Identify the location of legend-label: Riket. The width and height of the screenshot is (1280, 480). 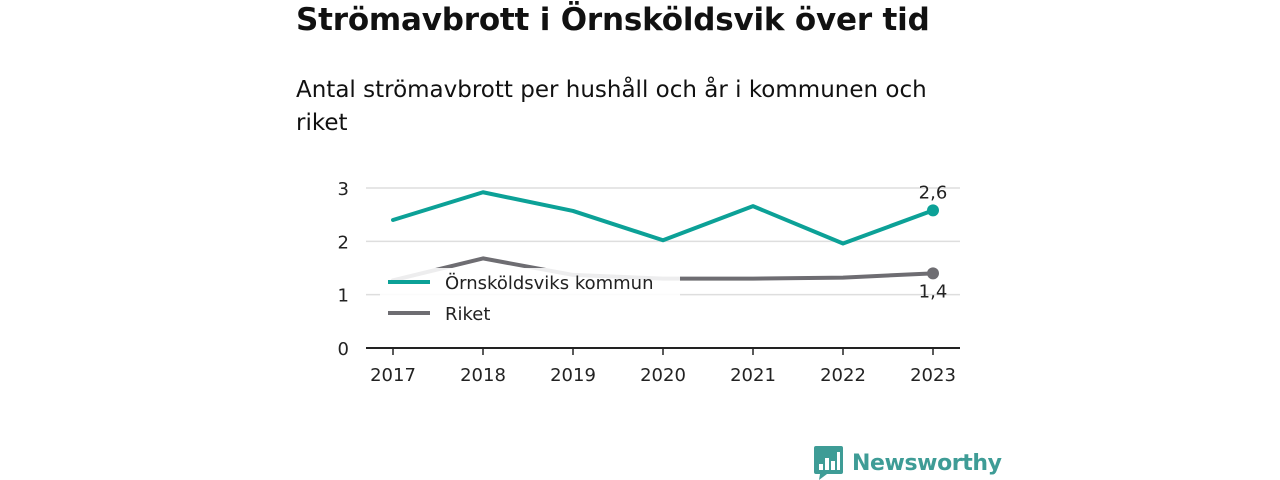
(467, 314).